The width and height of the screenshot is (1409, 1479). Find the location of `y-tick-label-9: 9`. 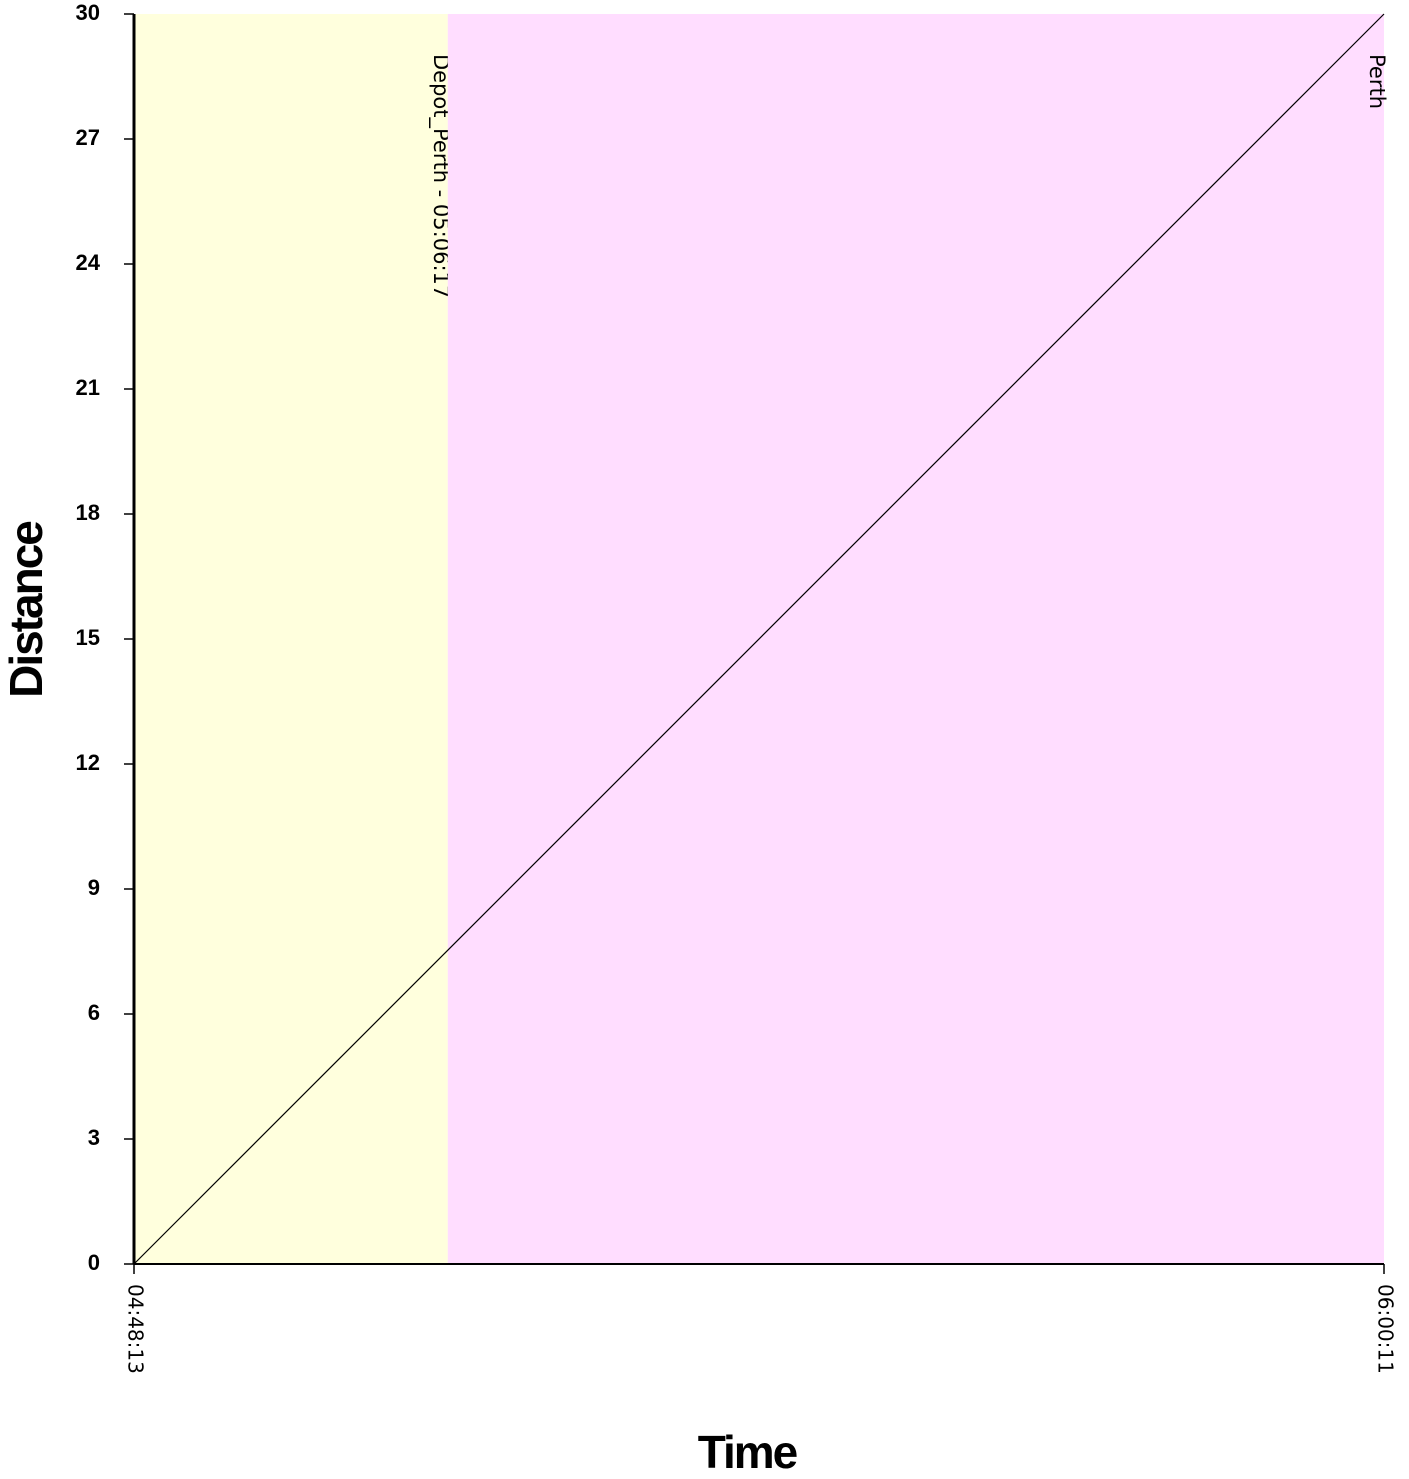

y-tick-label-9: 9 is located at coordinates (94, 887).